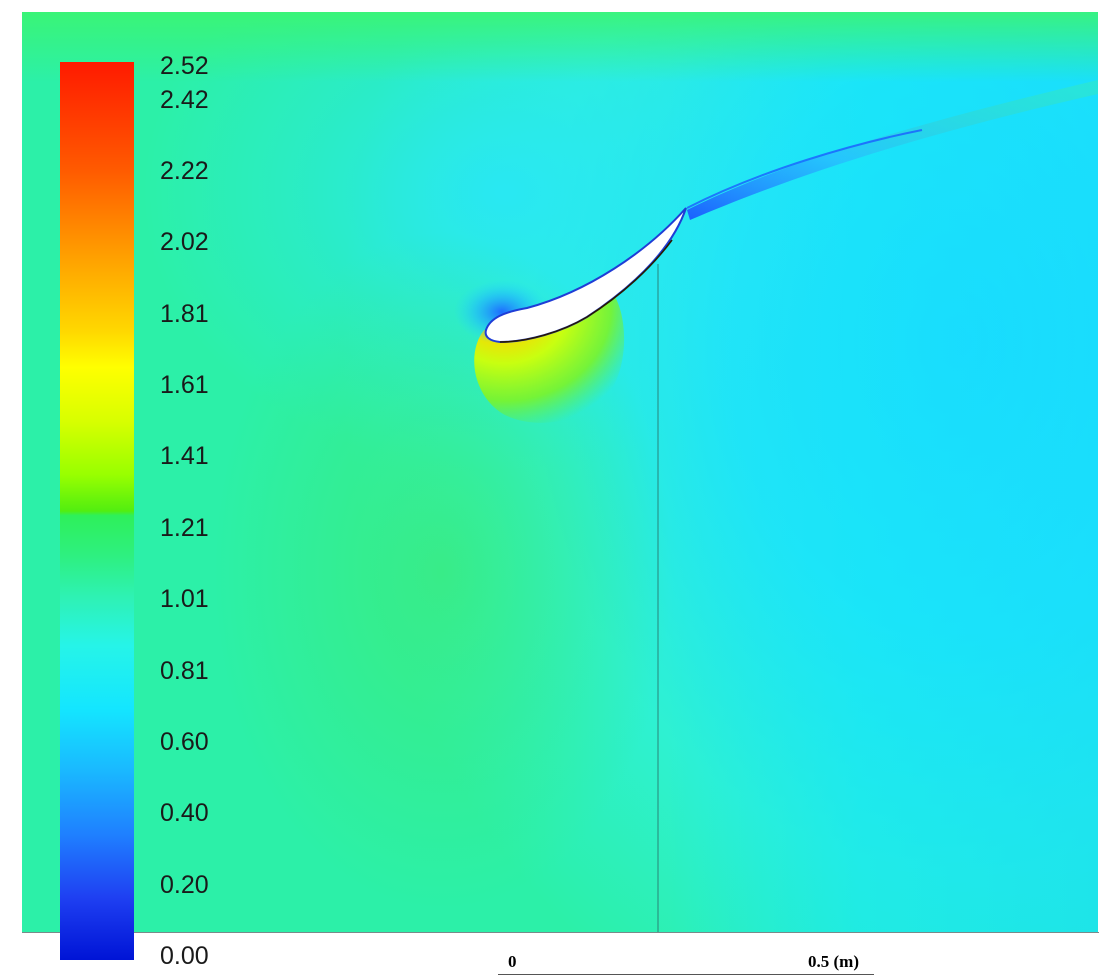 The height and width of the screenshot is (977, 1099). I want to click on colorbar-tick-label: 0.20, so click(184, 885).